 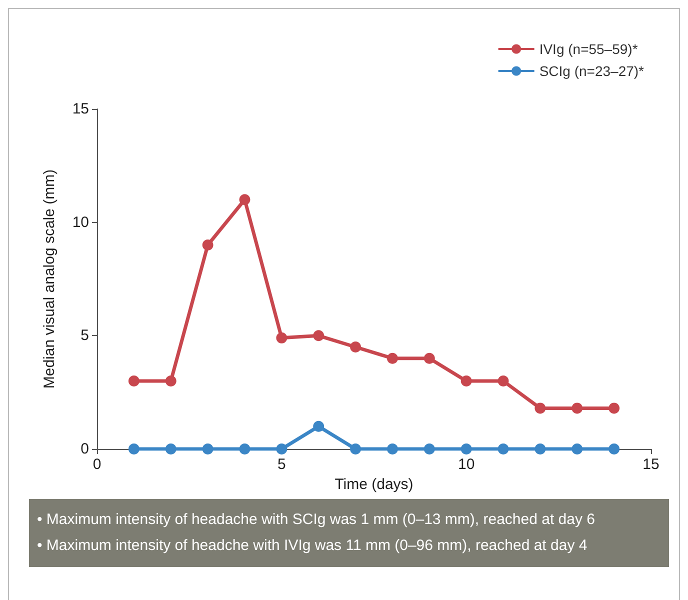 What do you see at coordinates (651, 464) in the screenshot?
I see `x-tick-label: 15` at bounding box center [651, 464].